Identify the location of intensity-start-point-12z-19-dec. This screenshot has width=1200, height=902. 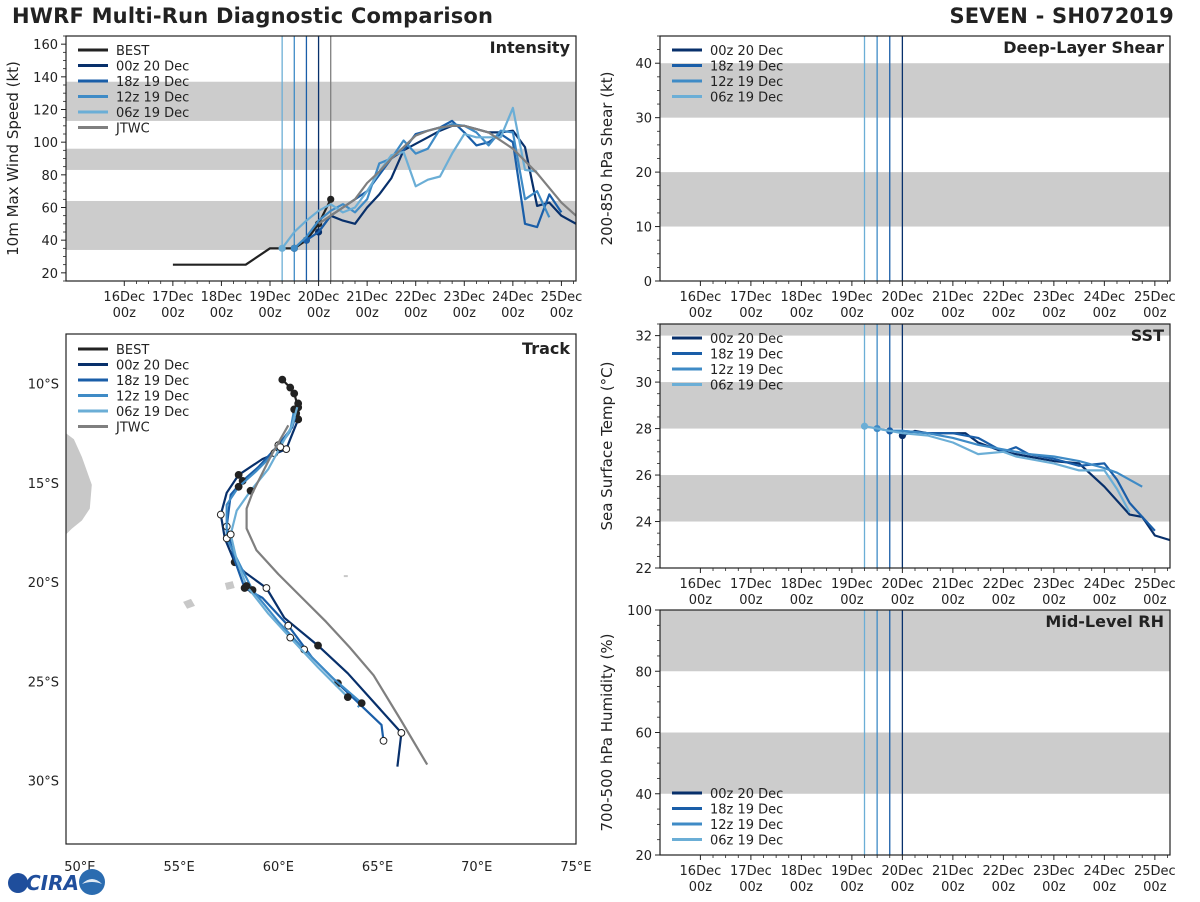
(294, 248).